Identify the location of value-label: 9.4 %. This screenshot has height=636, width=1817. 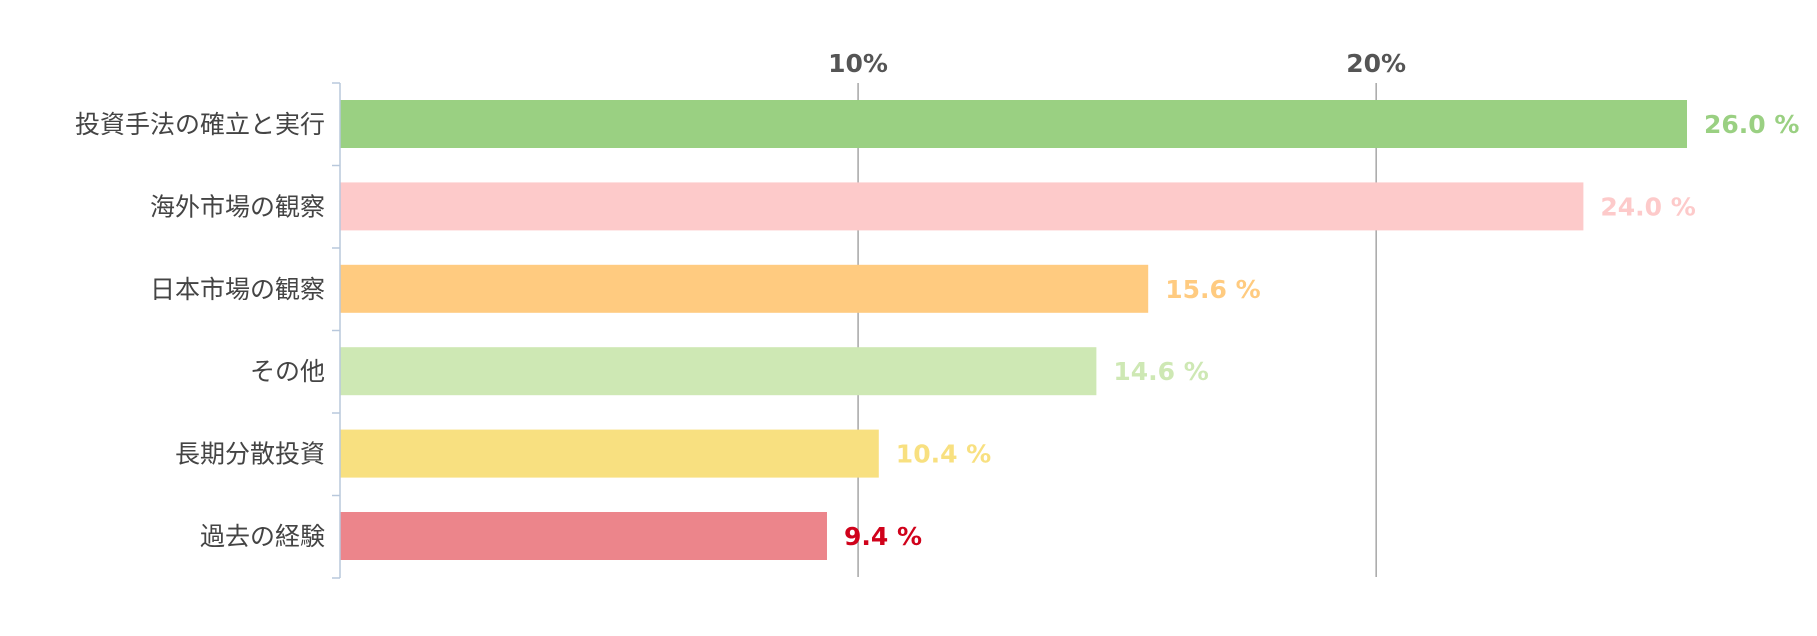
(883, 536).